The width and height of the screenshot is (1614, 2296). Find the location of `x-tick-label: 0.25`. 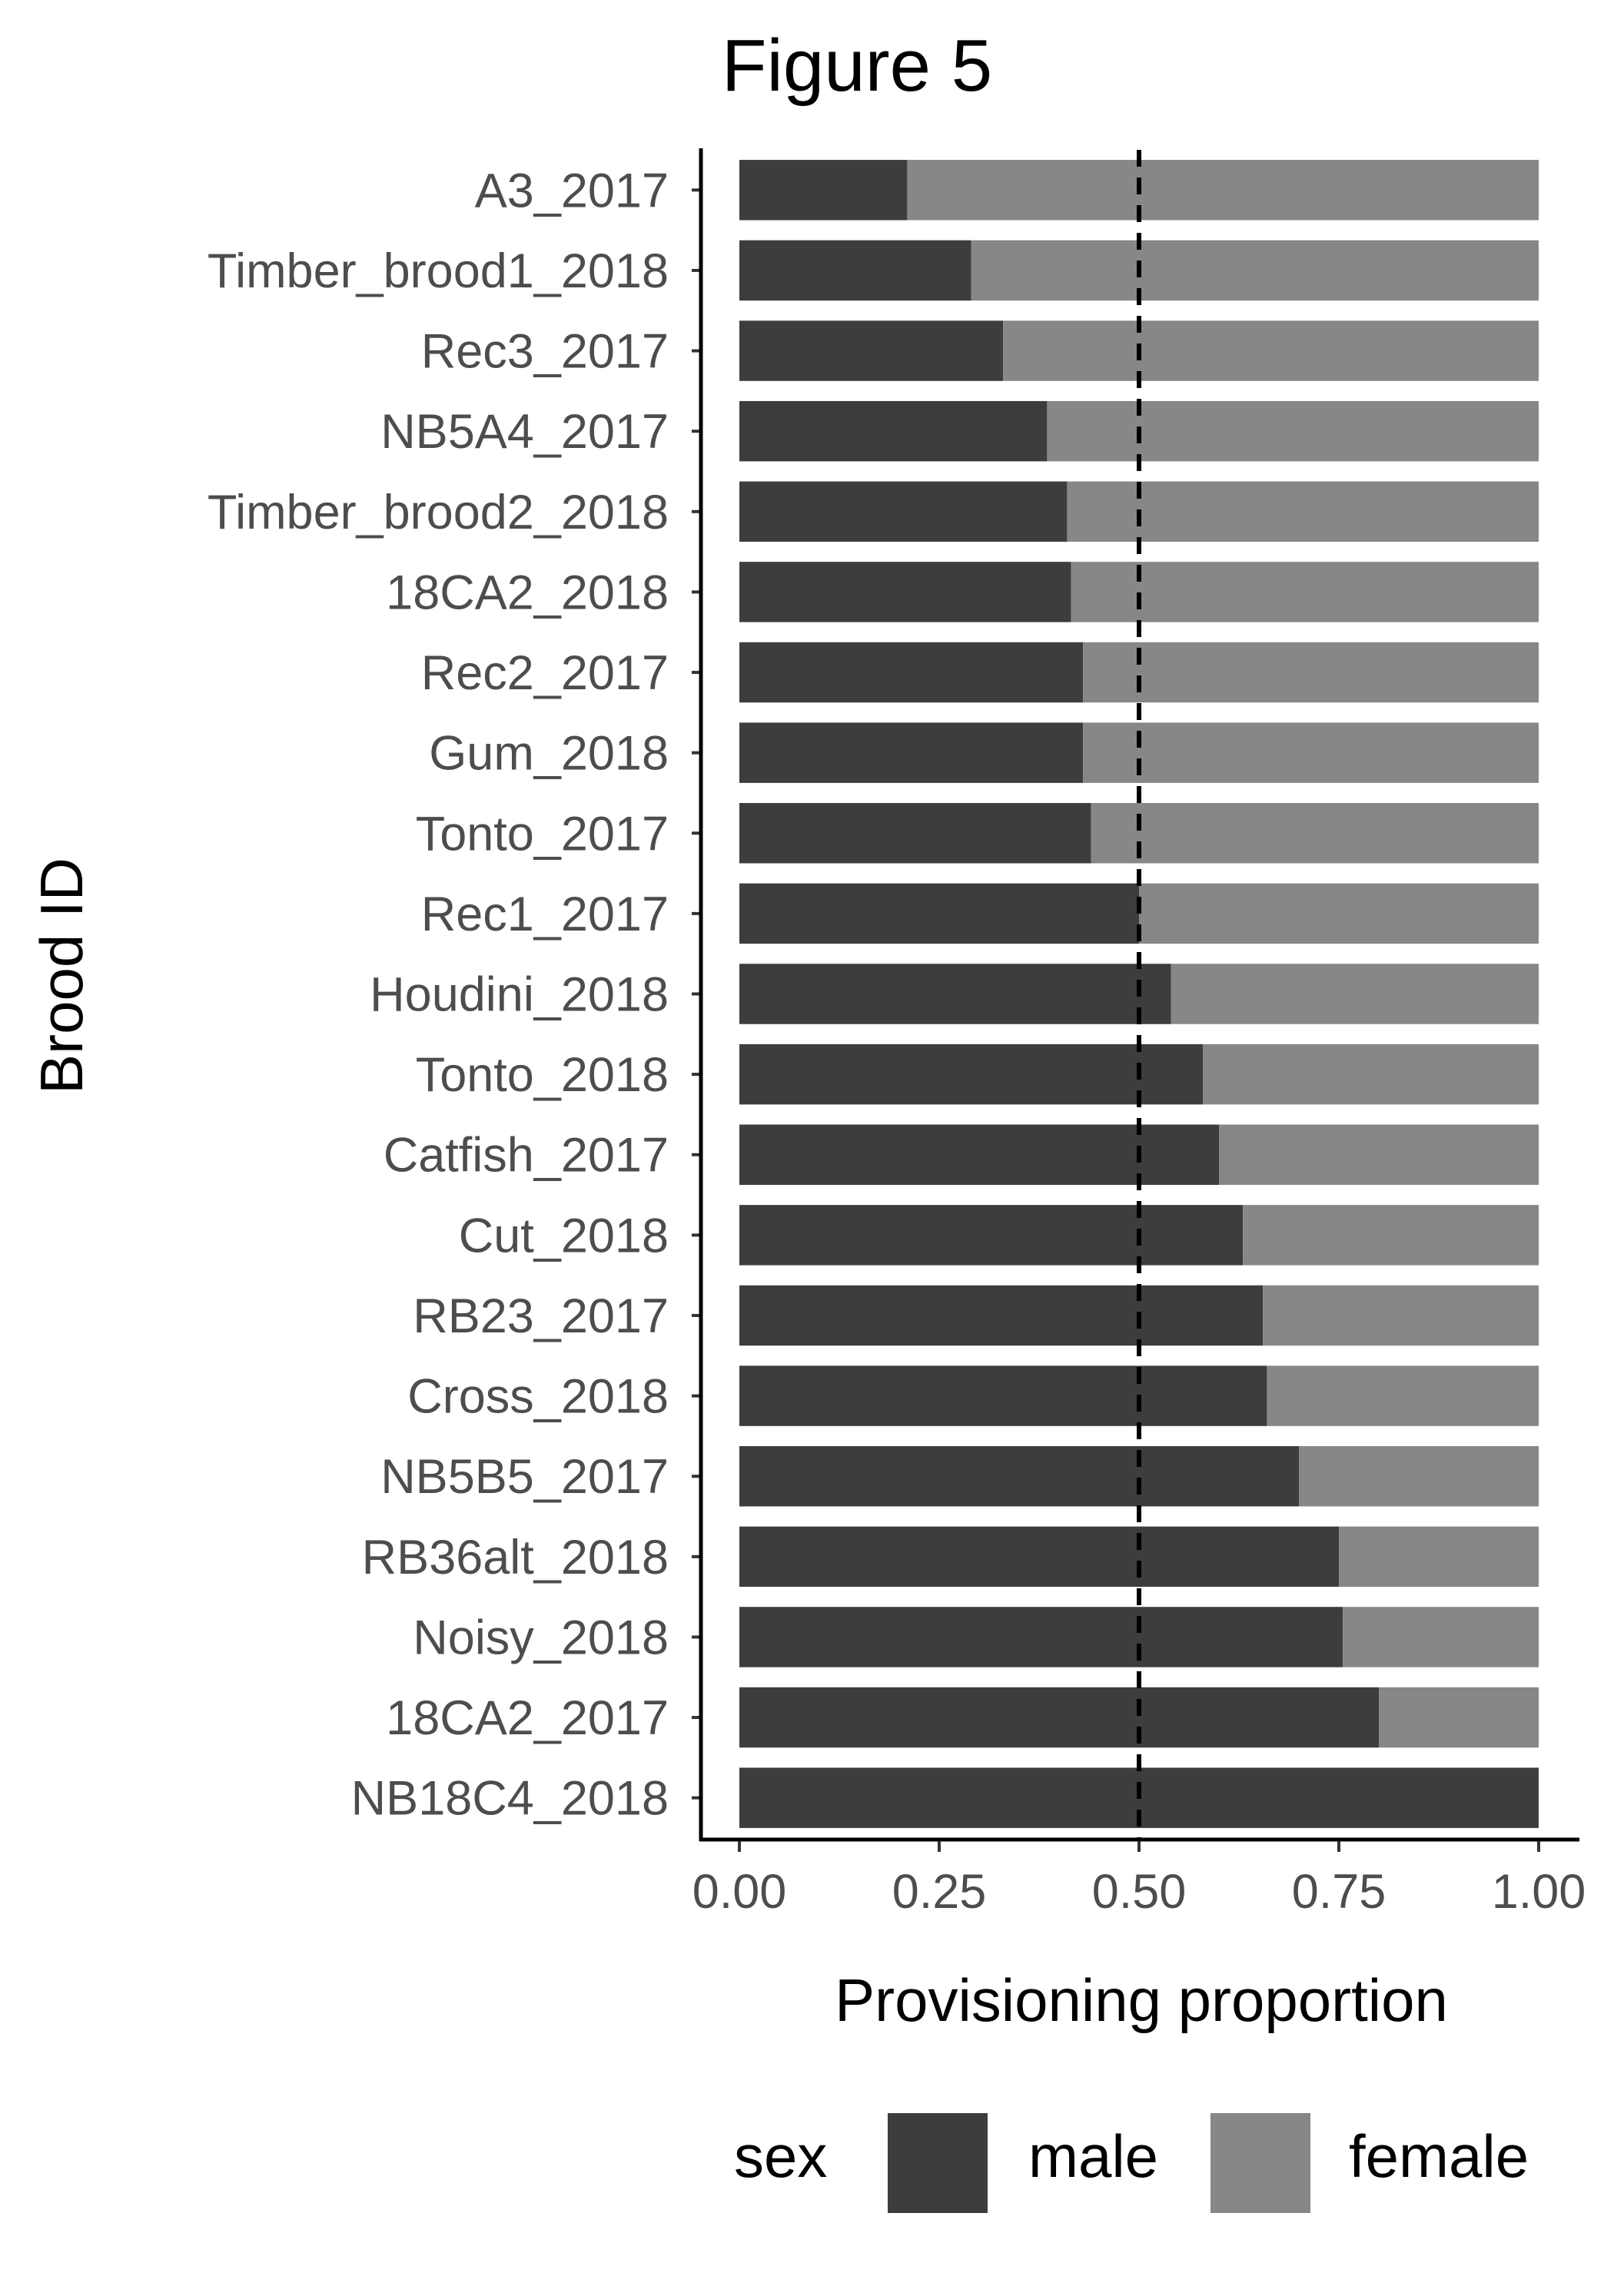

x-tick-label: 0.25 is located at coordinates (939, 1892).